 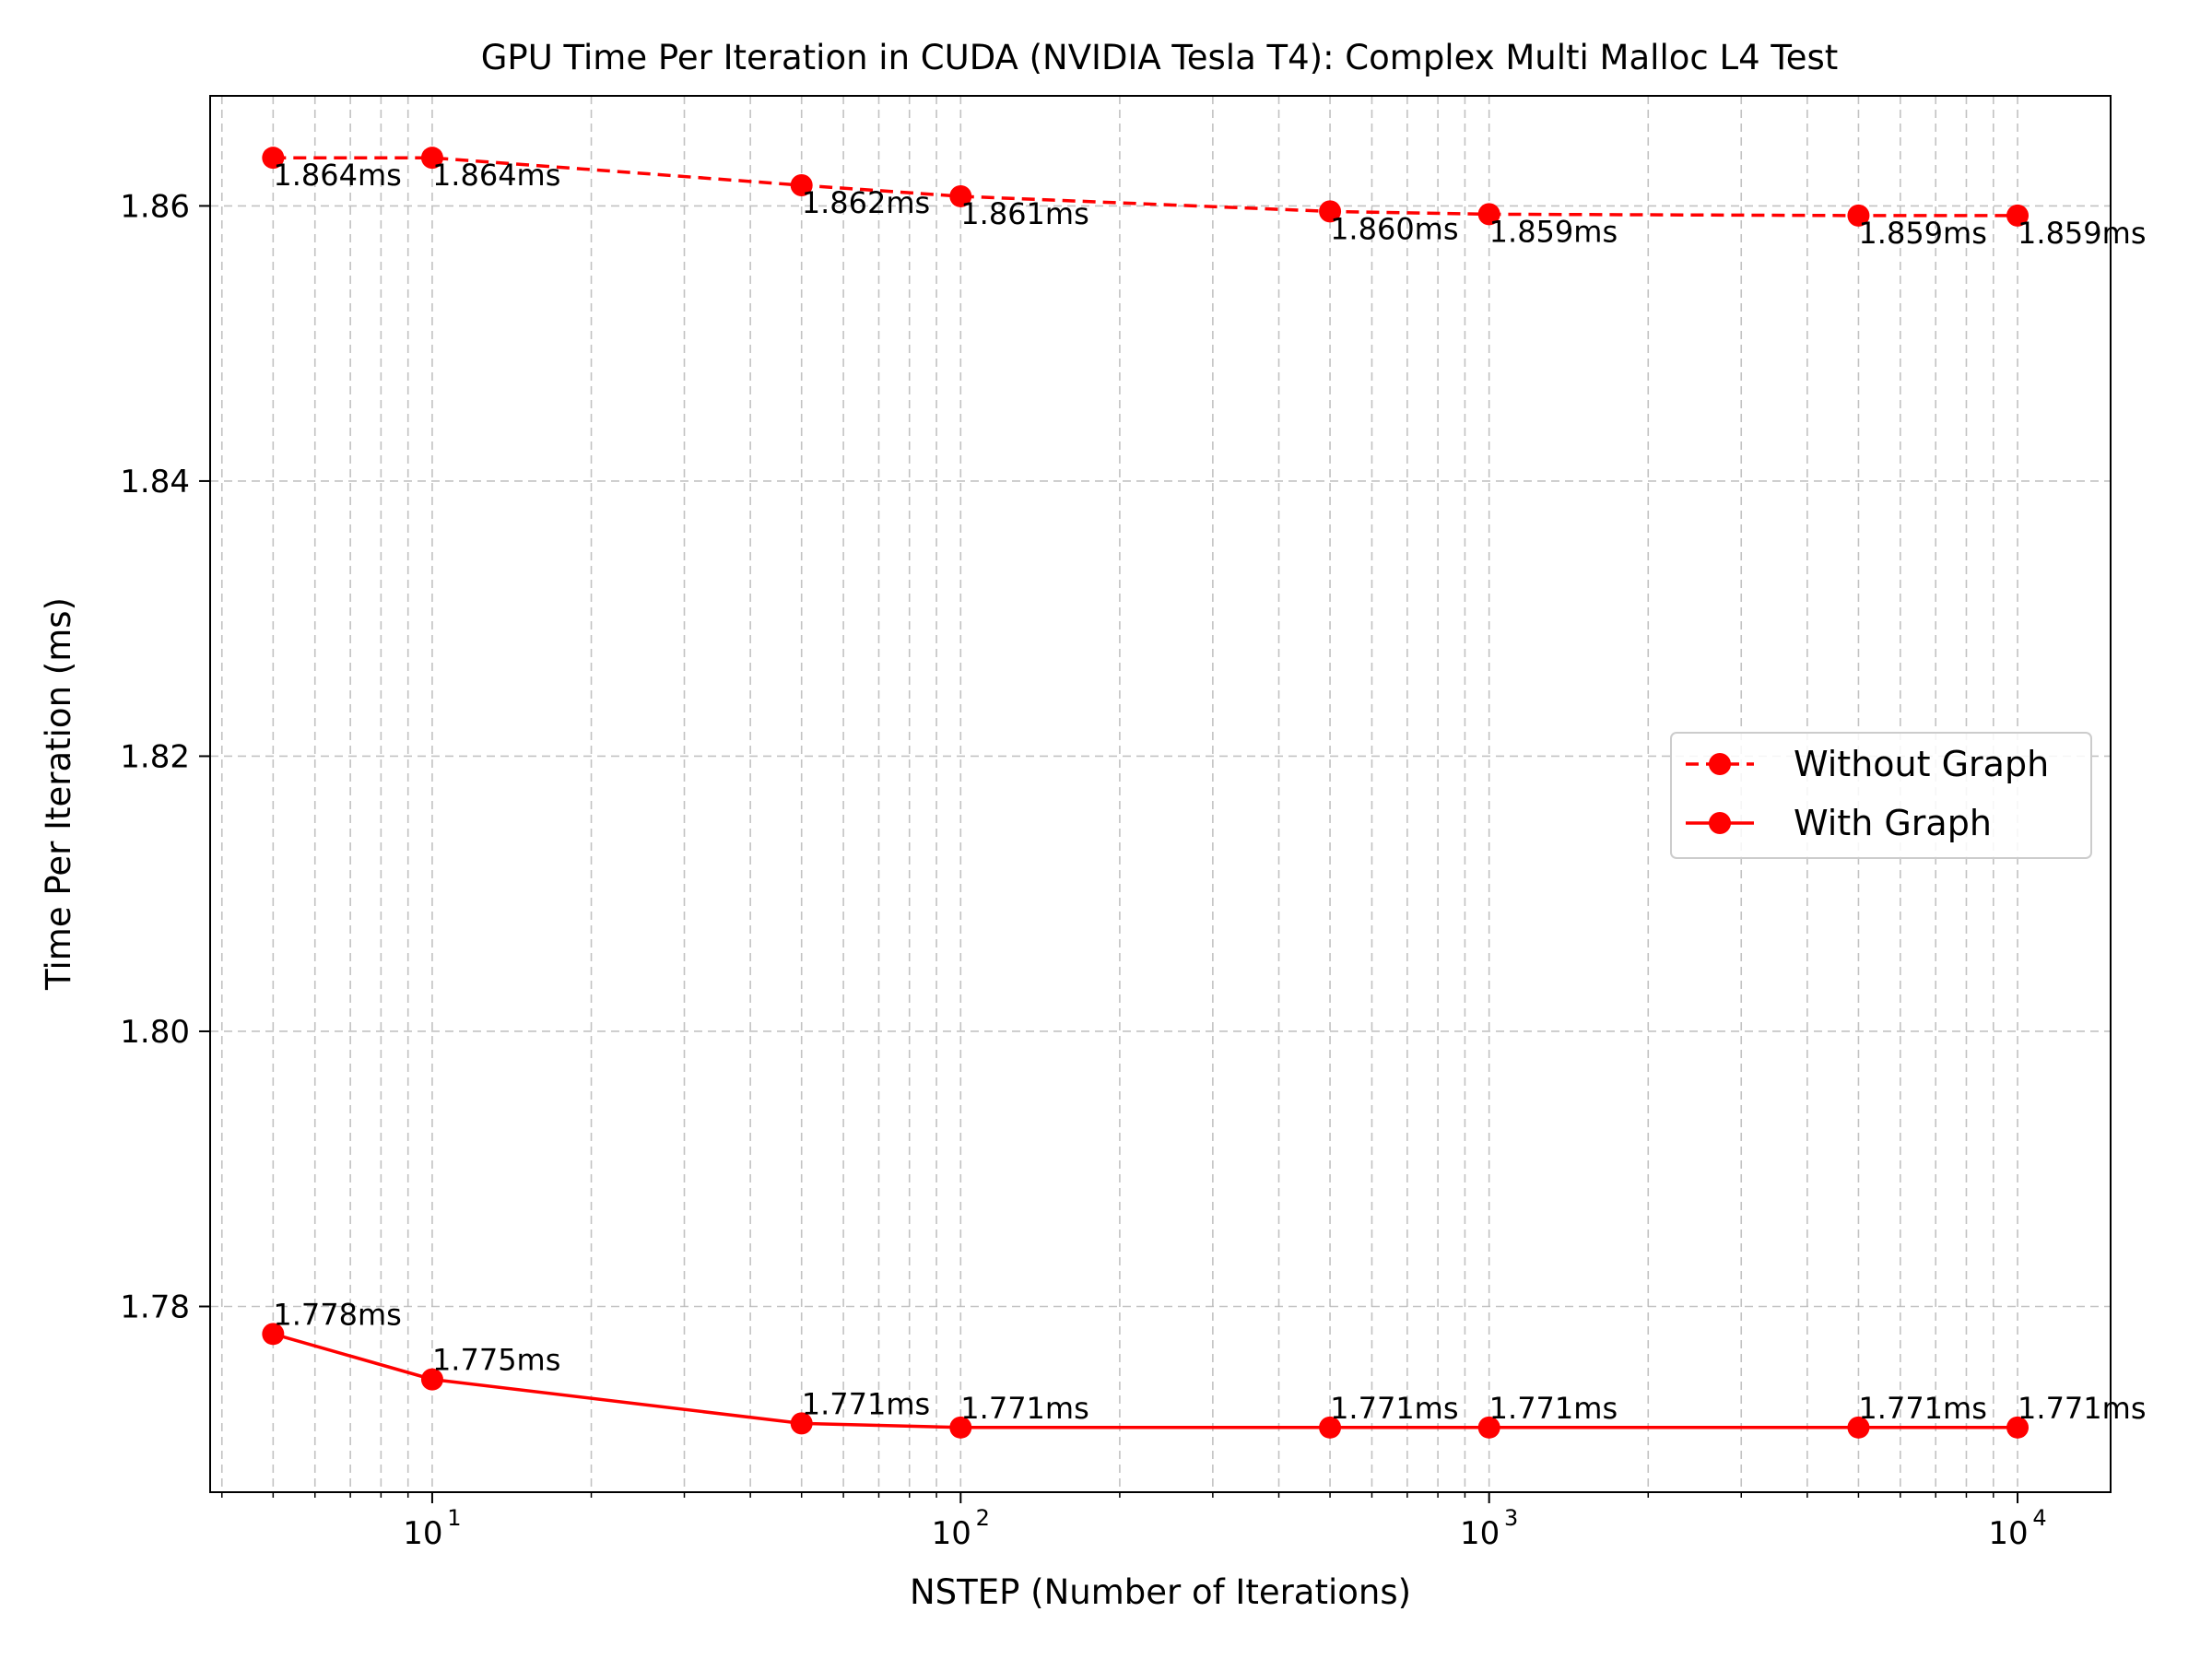 What do you see at coordinates (155, 482) in the screenshot?
I see `y-tick-label: 1.84` at bounding box center [155, 482].